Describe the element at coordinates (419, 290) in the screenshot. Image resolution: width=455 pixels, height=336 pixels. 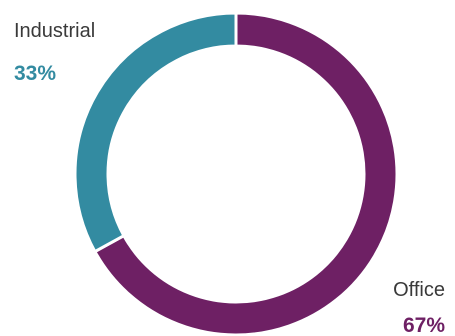
I see `slice-label-office: Office` at that location.